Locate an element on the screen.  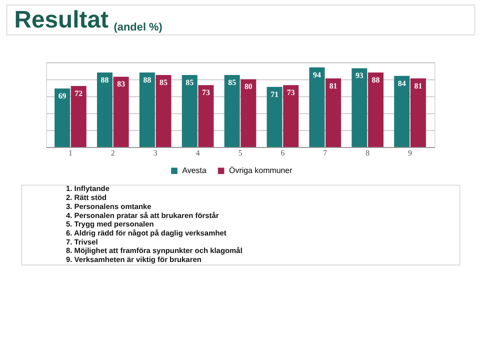
x-tick-label: 3 is located at coordinates (155, 153).